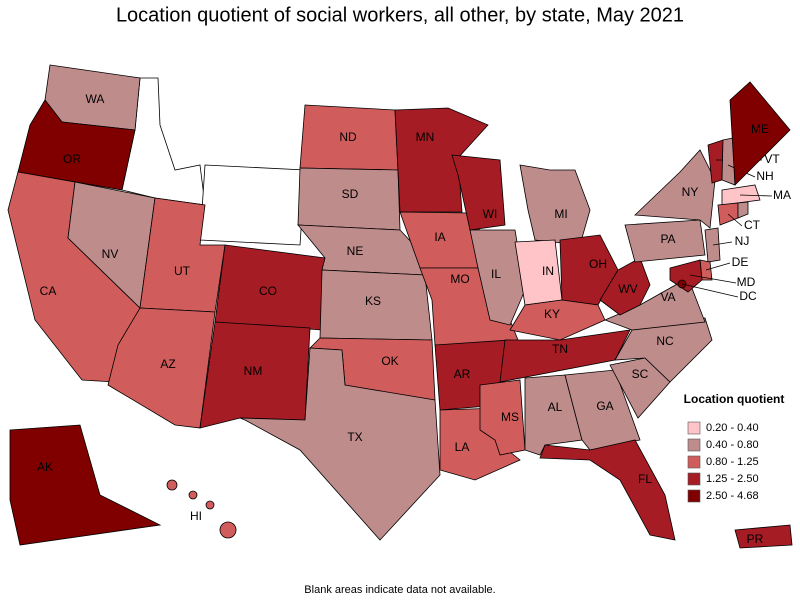 Image resolution: width=800 pixels, height=600 pixels. I want to click on state-label: HI, so click(196, 516).